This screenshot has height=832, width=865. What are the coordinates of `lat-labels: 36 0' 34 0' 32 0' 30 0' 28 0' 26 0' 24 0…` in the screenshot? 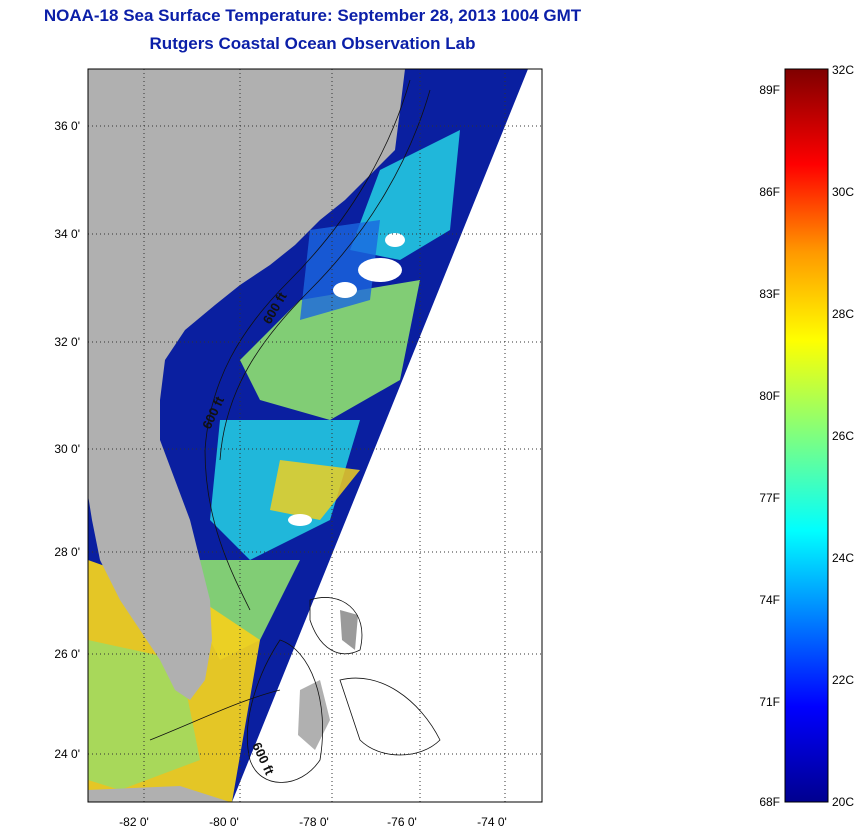 It's located at (67, 440).